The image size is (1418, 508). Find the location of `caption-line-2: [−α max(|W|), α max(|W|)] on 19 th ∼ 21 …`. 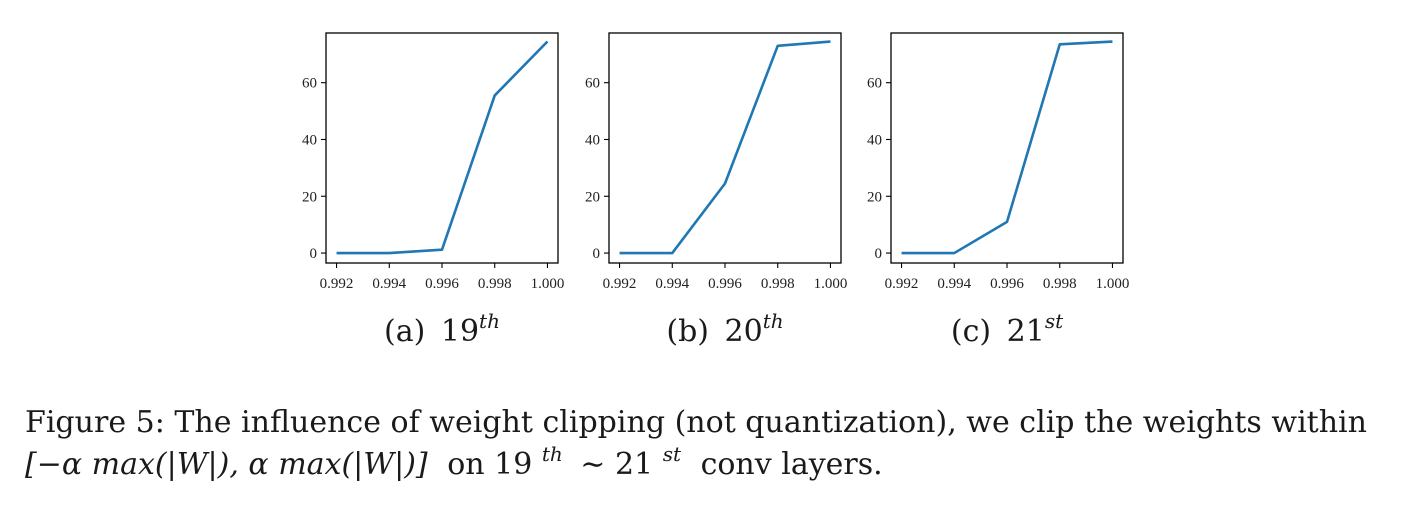

caption-line-2: [−α max(|W|), α max(|W|)] on 19 th ∼ 21 … is located at coordinates (454, 458).